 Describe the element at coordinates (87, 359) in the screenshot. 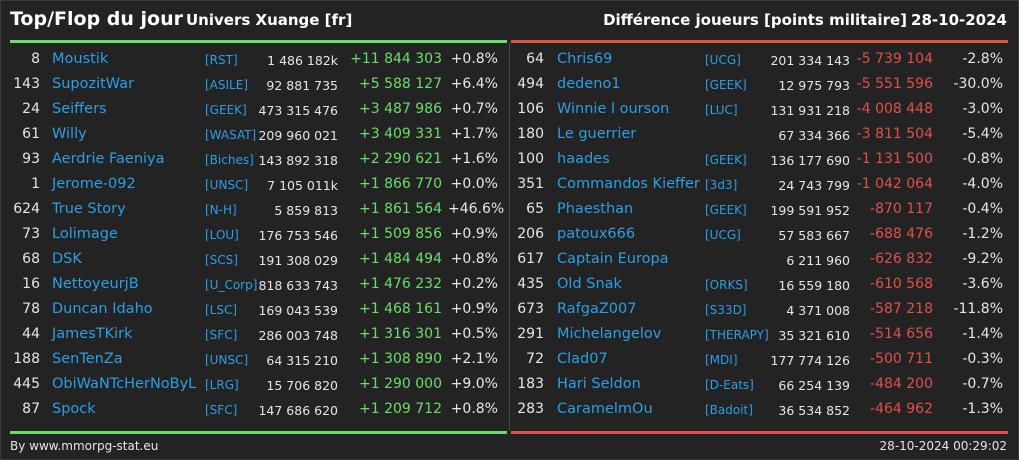

I see `player-name-link: SenTenZa` at that location.